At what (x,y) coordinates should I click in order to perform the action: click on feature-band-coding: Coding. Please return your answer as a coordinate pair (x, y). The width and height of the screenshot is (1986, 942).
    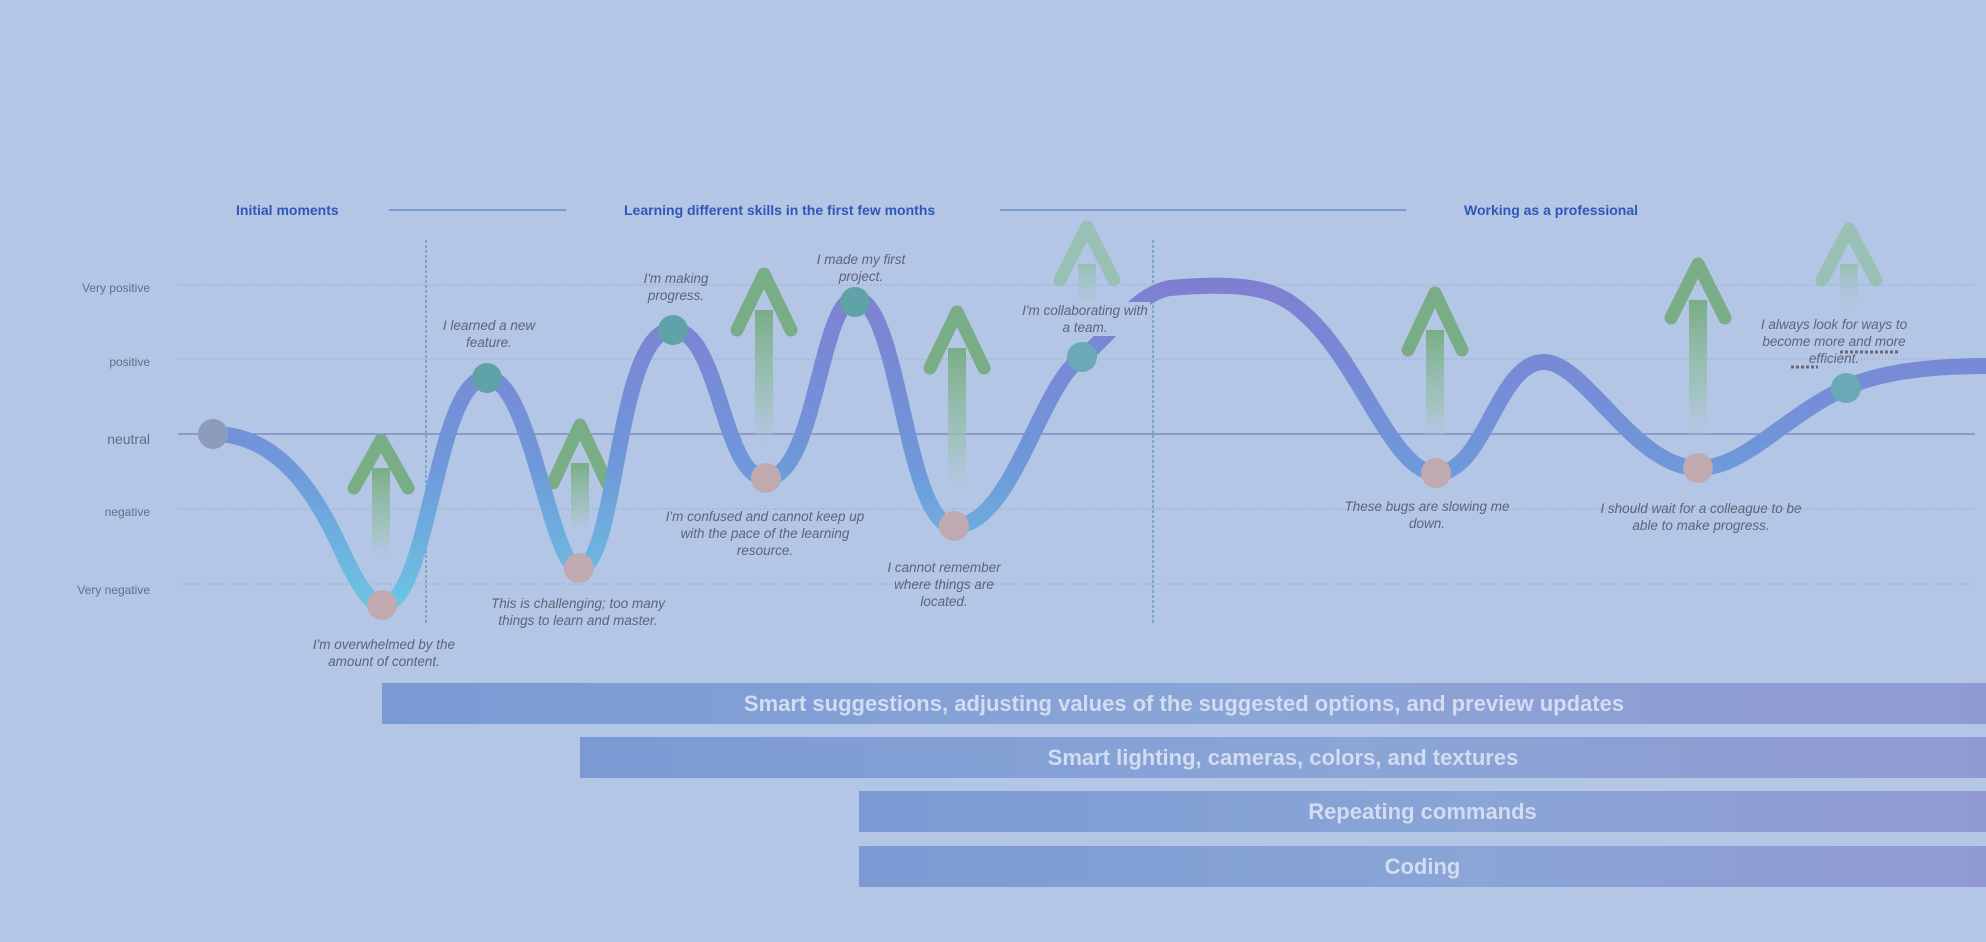
    Looking at the image, I should click on (1422, 866).